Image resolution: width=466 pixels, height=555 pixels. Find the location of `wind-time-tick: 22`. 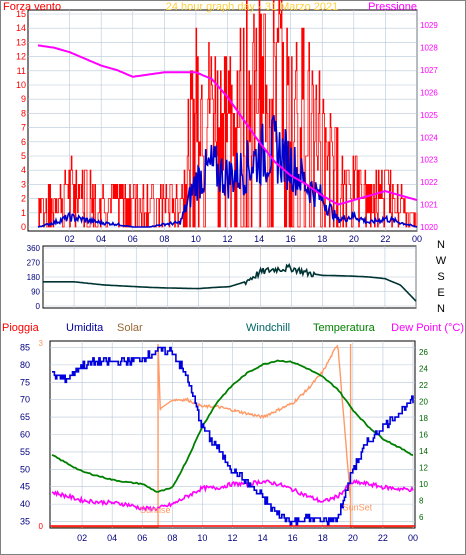

wind-time-tick: 22 is located at coordinates (385, 239).